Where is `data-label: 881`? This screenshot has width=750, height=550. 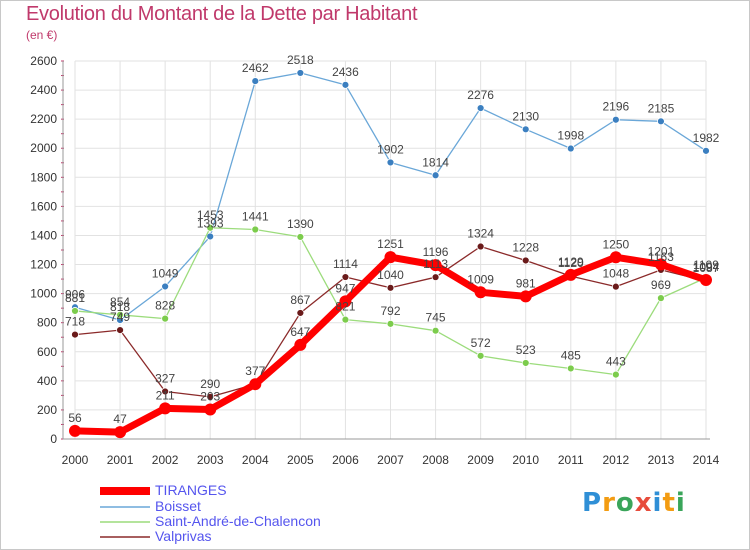
data-label: 881 is located at coordinates (75, 298).